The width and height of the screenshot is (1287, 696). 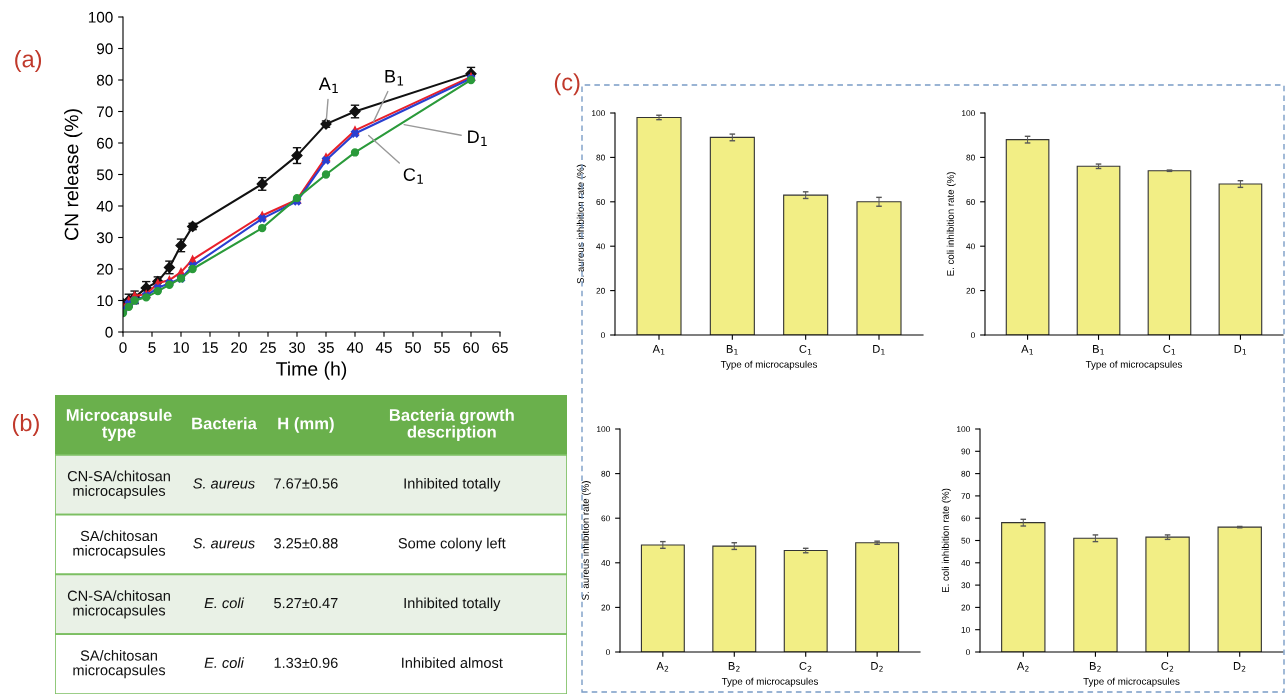 What do you see at coordinates (328, 85) in the screenshot?
I see `annotation: A$_{1}$` at bounding box center [328, 85].